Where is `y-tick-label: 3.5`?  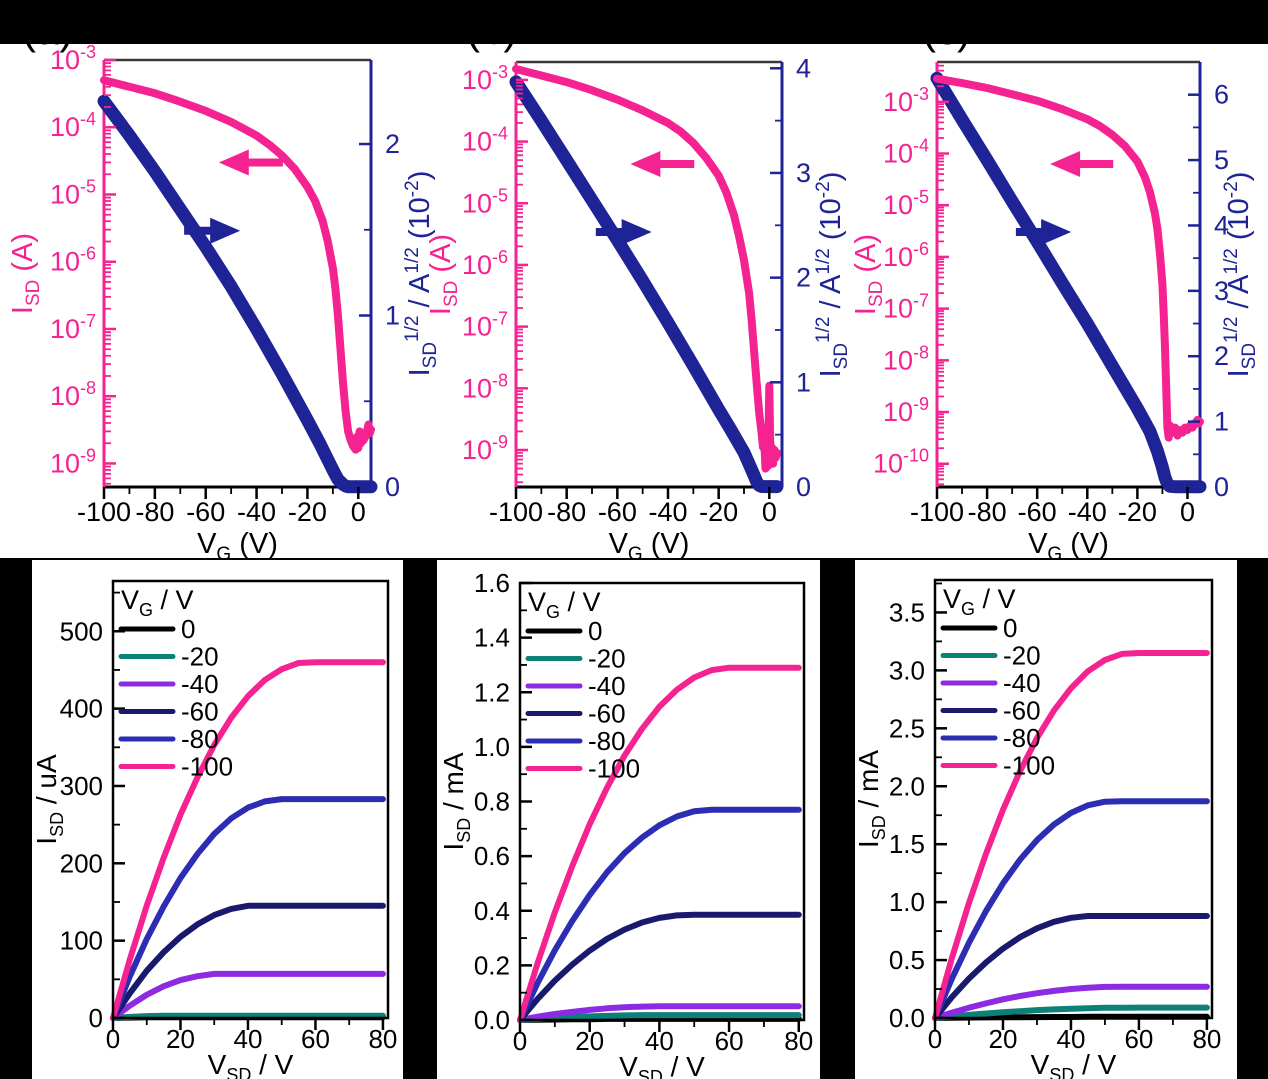 y-tick-label: 3.5 is located at coordinates (907, 612).